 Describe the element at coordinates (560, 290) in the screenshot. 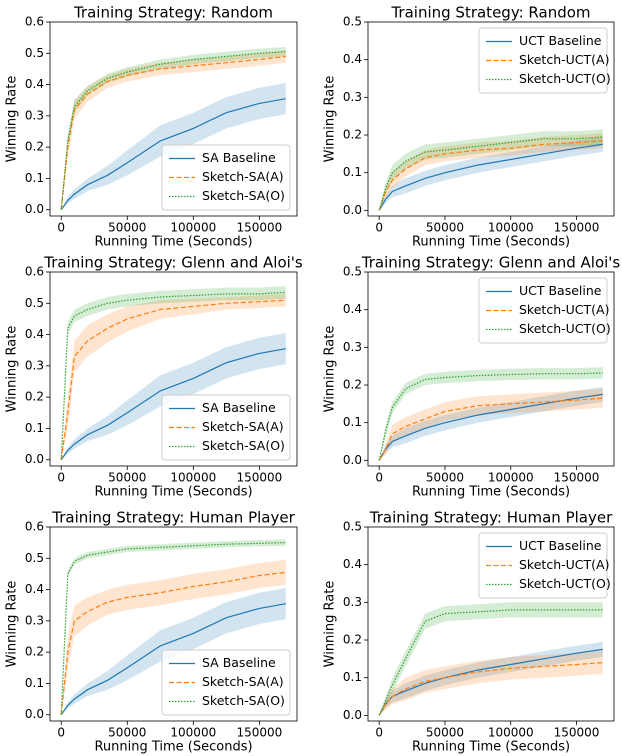

I see `legend-label: UCT Baseline` at that location.